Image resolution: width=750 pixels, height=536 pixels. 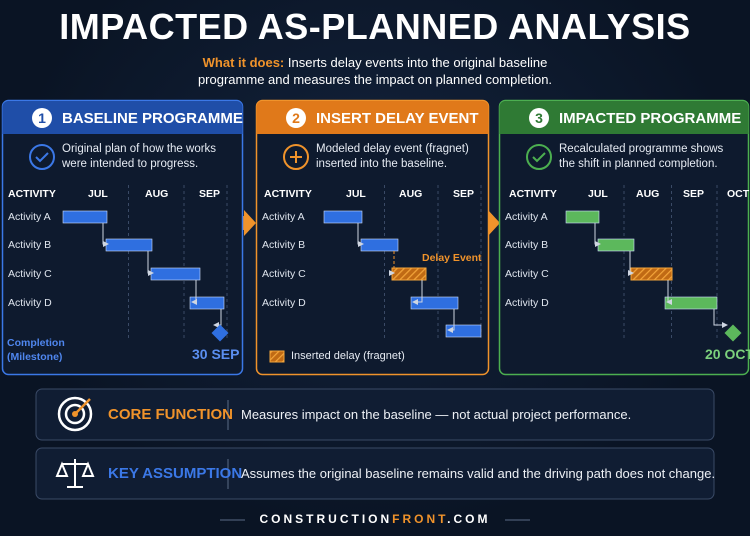 What do you see at coordinates (452, 258) in the screenshot?
I see `delay-label: Delay Event` at bounding box center [452, 258].